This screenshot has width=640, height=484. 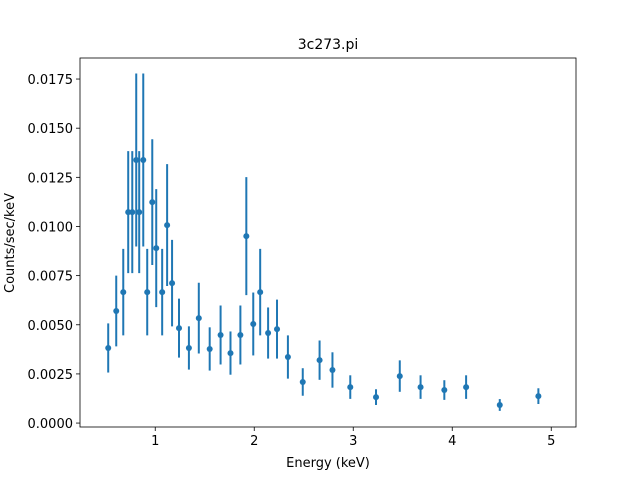 I want to click on x-axis: 1 2 3 4 5, so click(x=353, y=438).